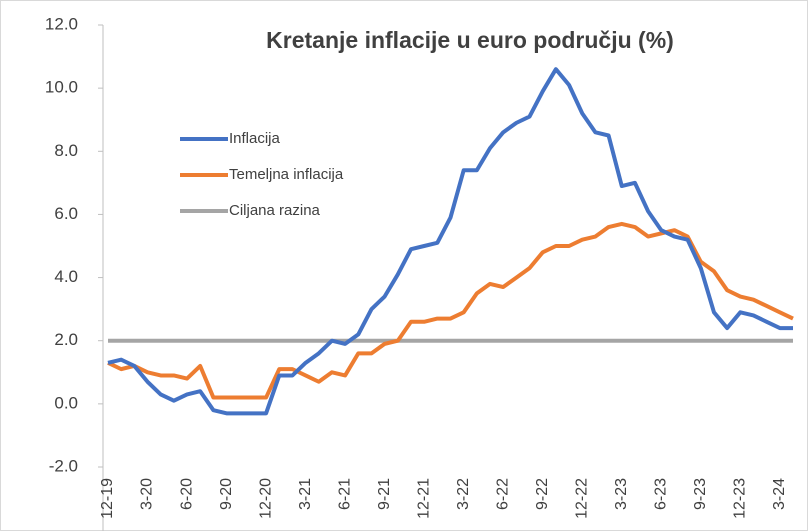  I want to click on legend-label: Ciljana razina, so click(275, 210).